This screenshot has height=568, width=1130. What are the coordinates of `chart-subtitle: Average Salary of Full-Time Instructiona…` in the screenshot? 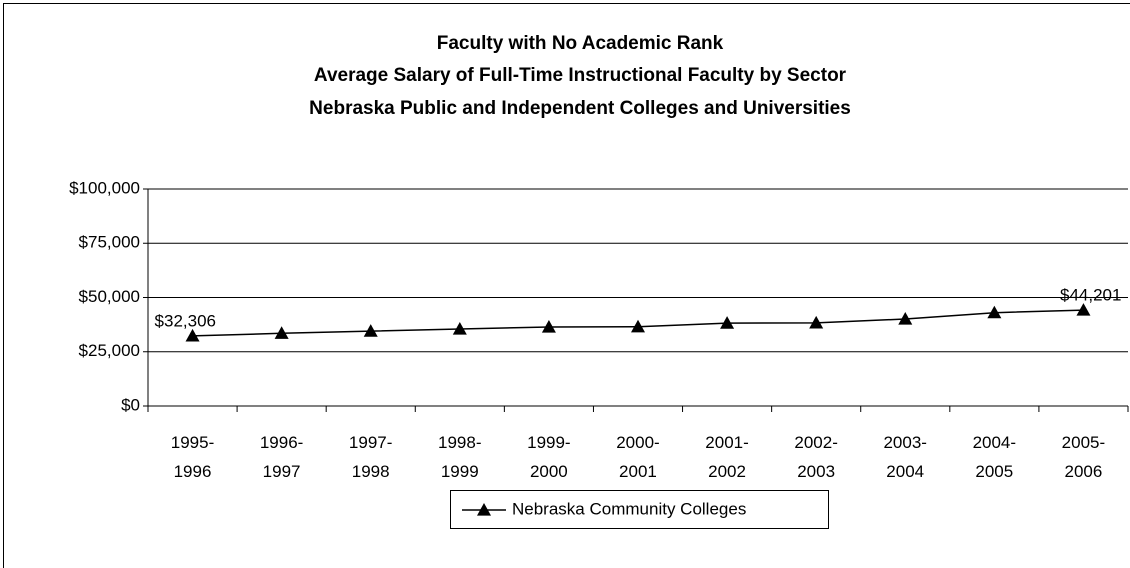 It's located at (580, 75).